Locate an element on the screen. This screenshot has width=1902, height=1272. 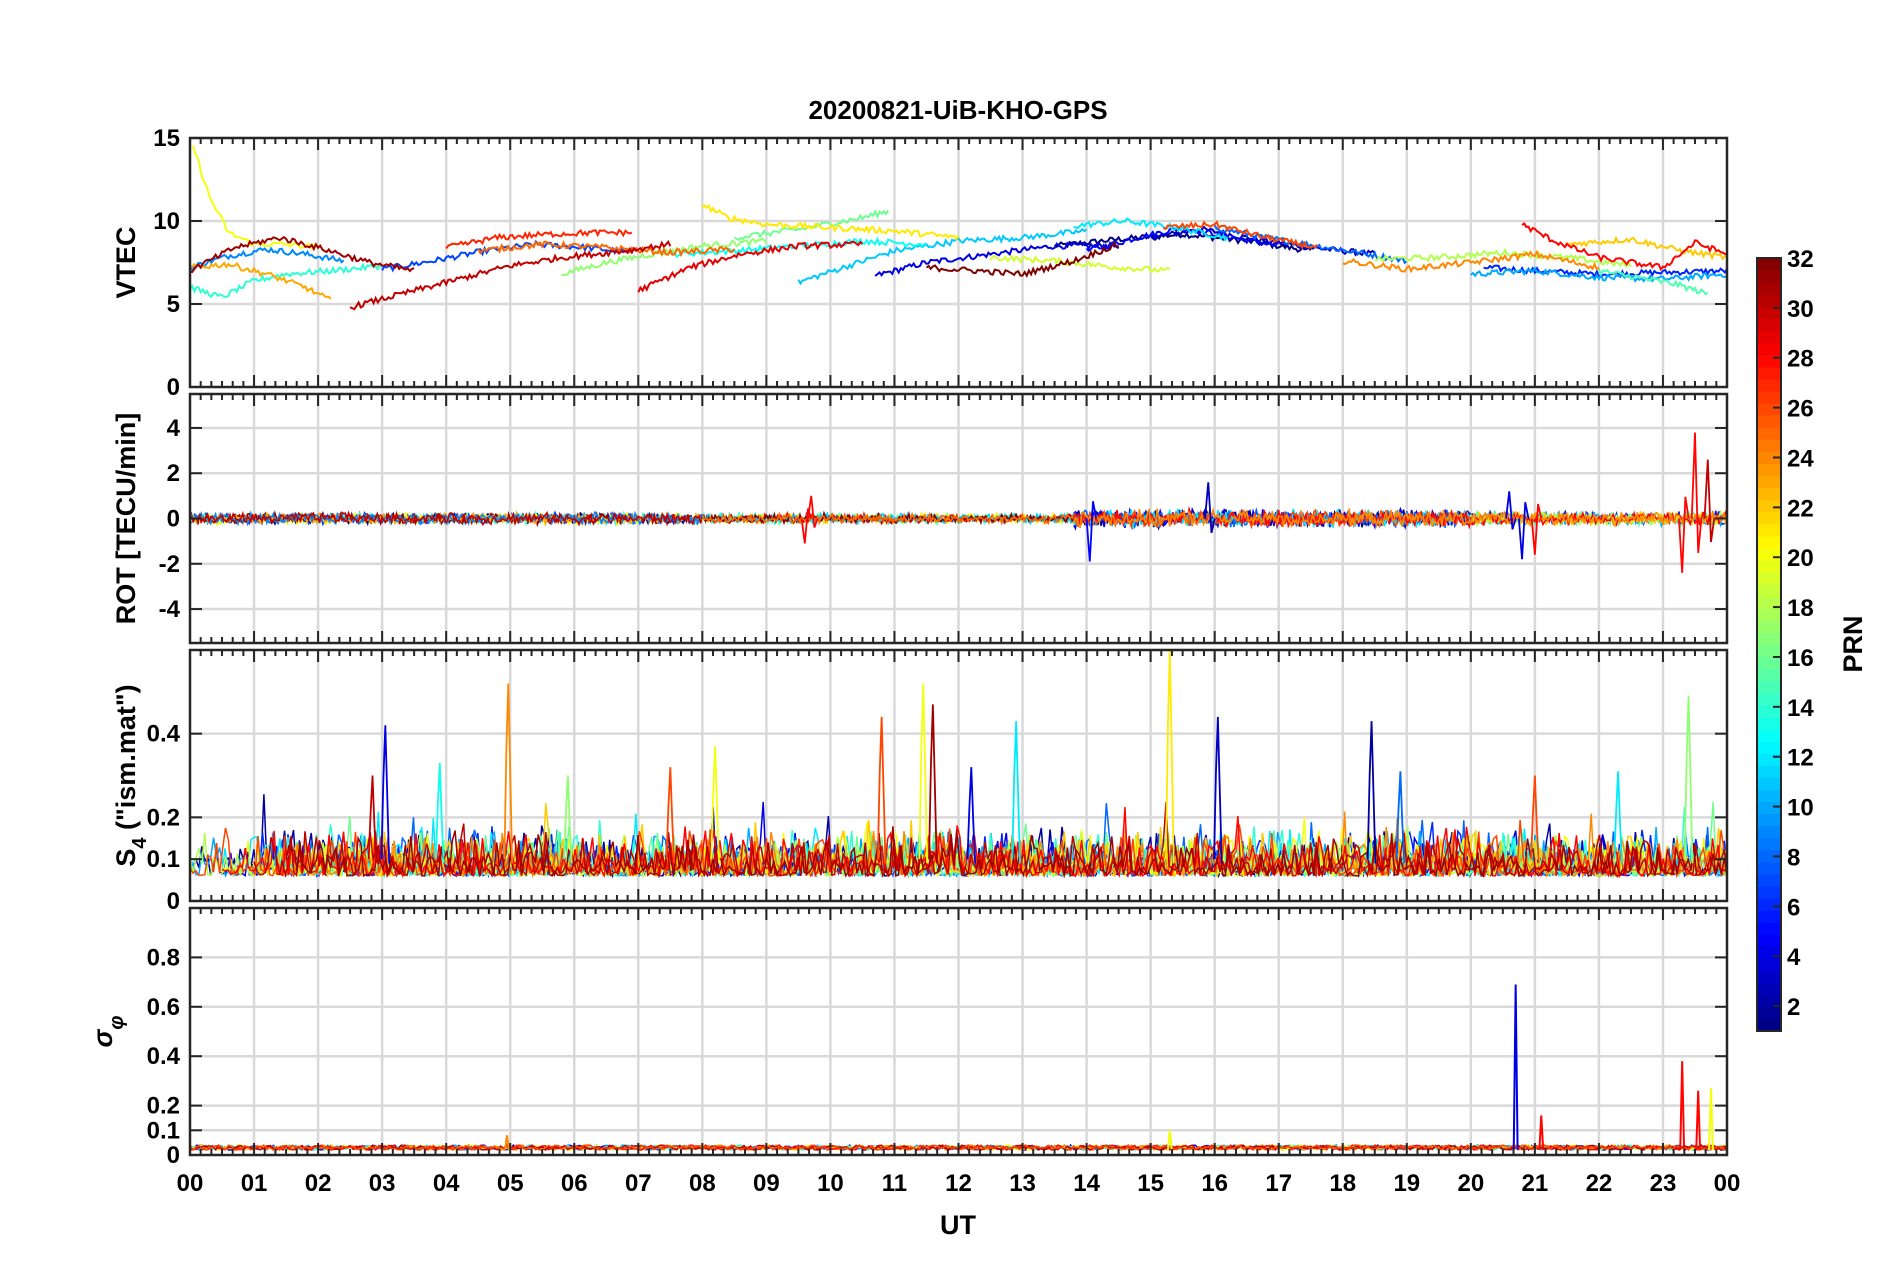
x-tick-label: 16 is located at coordinates (1214, 1183).